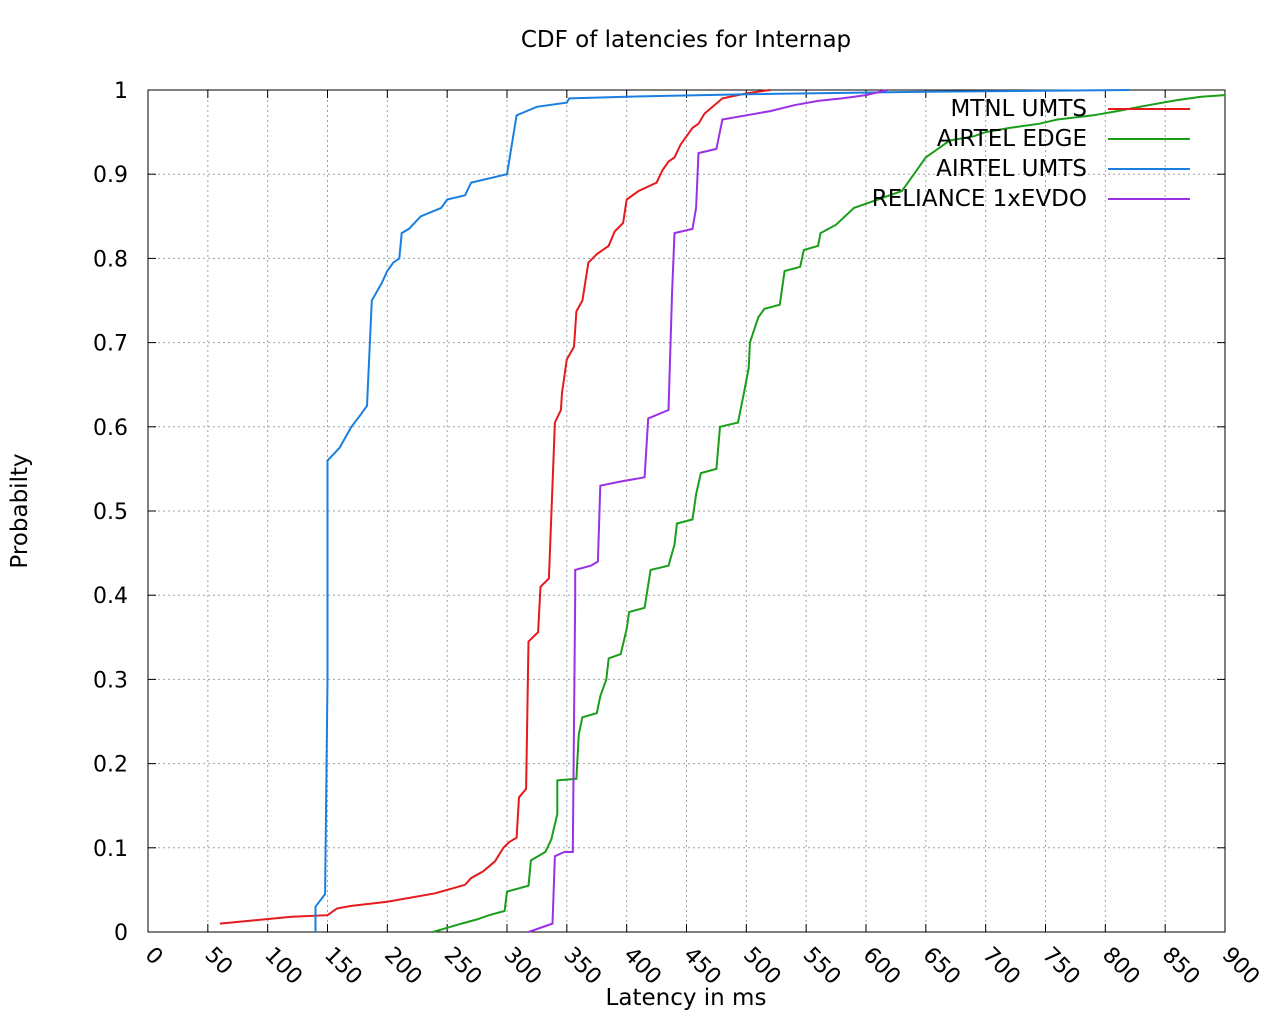 This screenshot has height=1024, width=1280. Describe the element at coordinates (121, 933) in the screenshot. I see `y-tick-label: 0` at that location.